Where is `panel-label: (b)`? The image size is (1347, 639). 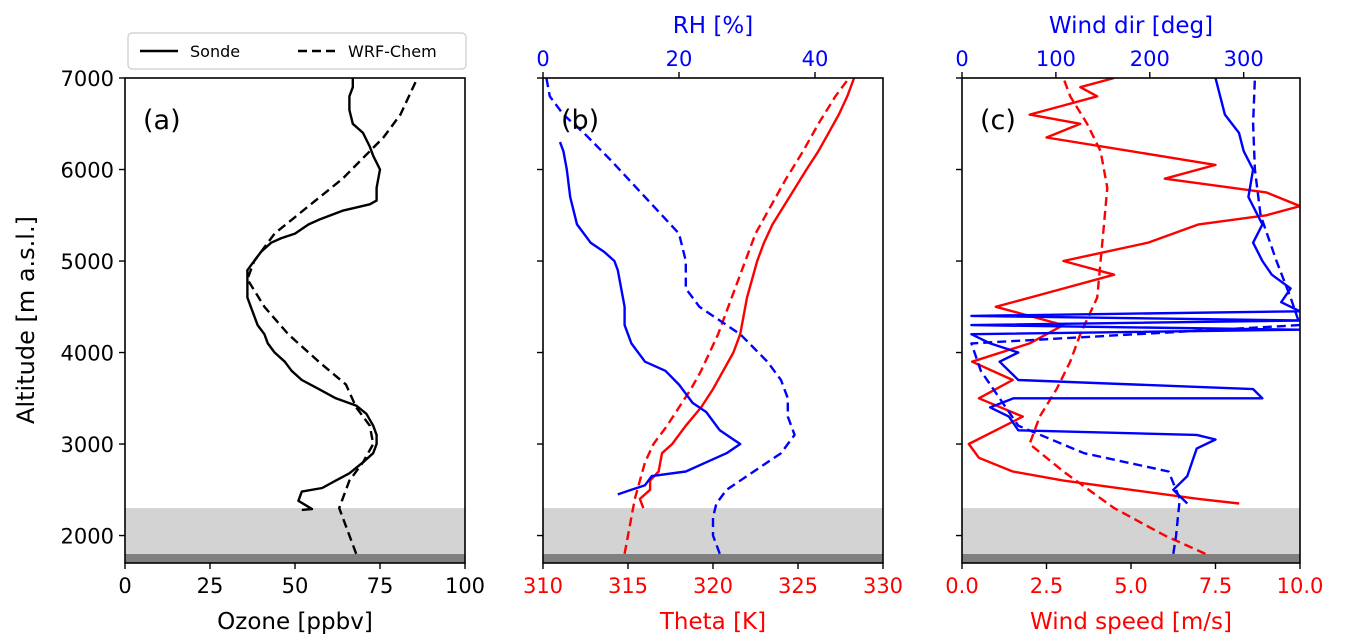
panel-label: (b) is located at coordinates (580, 120).